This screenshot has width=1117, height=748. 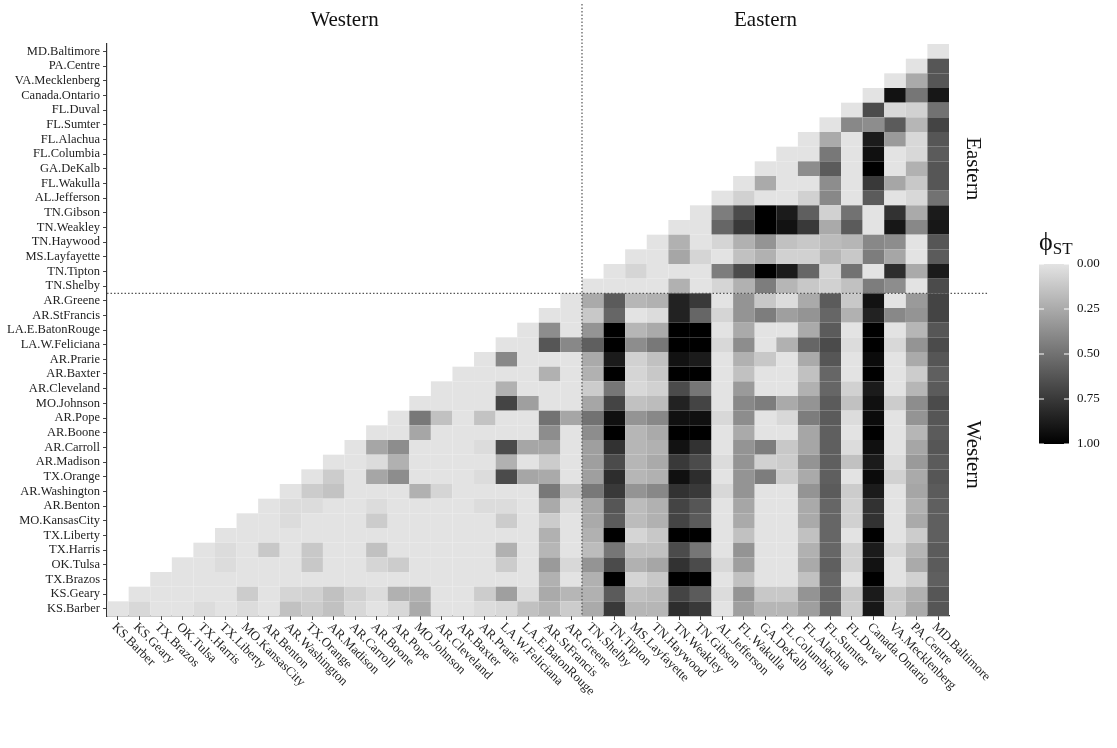 I want to click on y-tick-label: PA.Centre, so click(x=74, y=65).